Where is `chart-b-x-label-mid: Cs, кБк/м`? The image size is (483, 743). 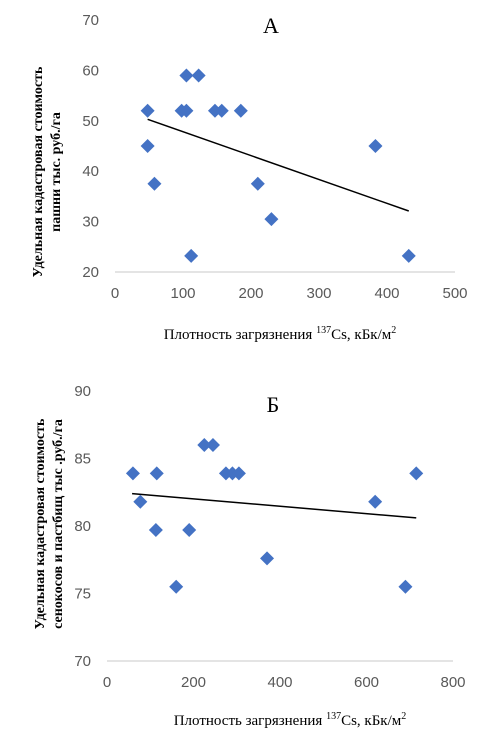
chart-b-x-label-mid: Cs, кБк/м is located at coordinates (371, 721).